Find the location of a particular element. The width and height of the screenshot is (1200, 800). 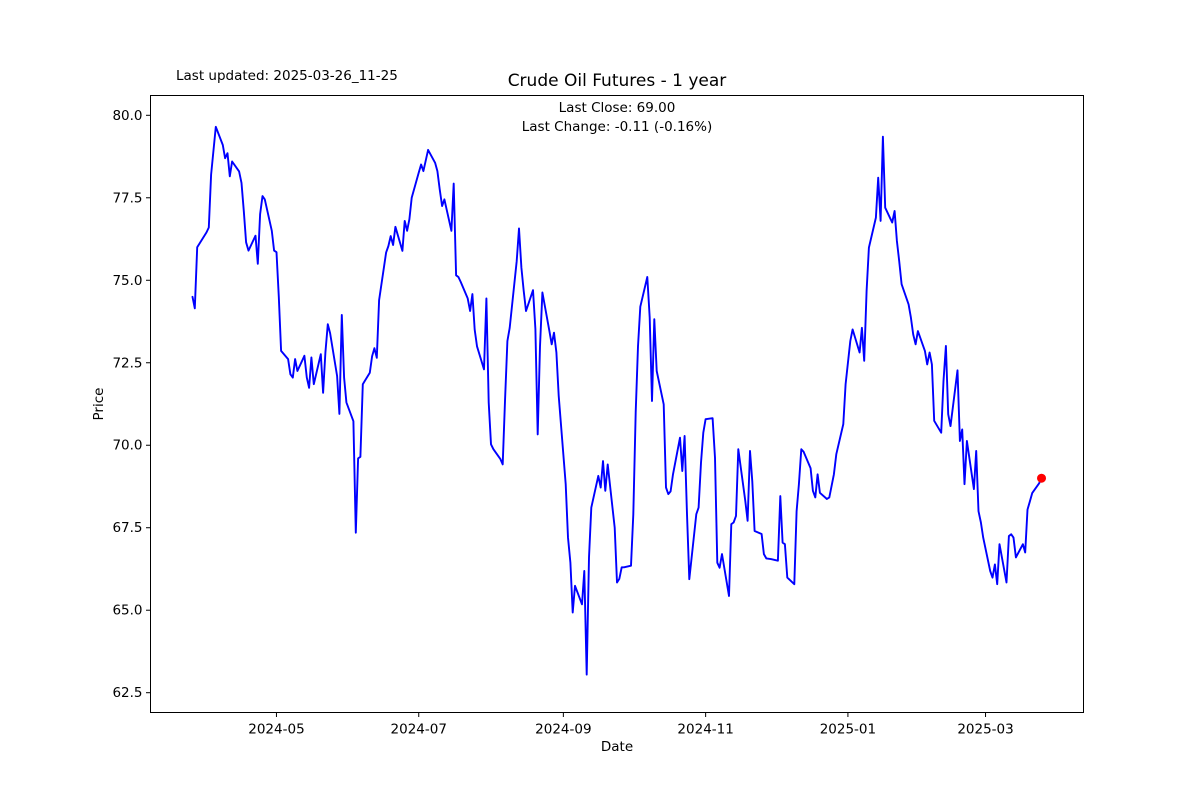

last-close-annotation: Last Close: 69.00 is located at coordinates (617, 108).